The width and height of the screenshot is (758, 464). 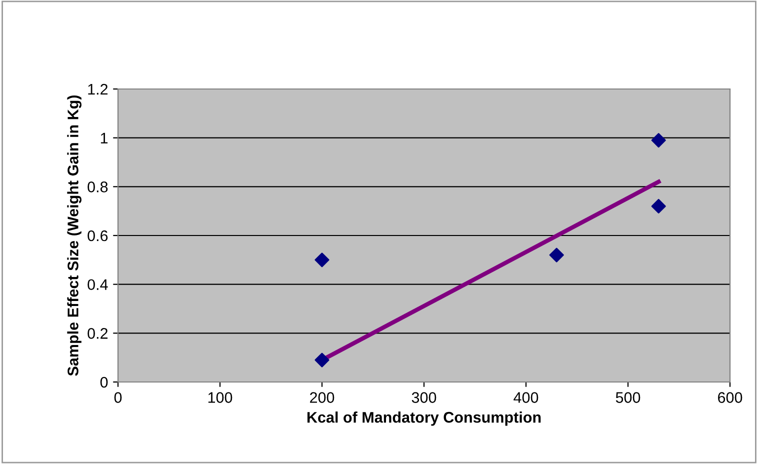 I want to click on x-axis-title: Kcal of Mandatory Consumption, so click(x=424, y=419).